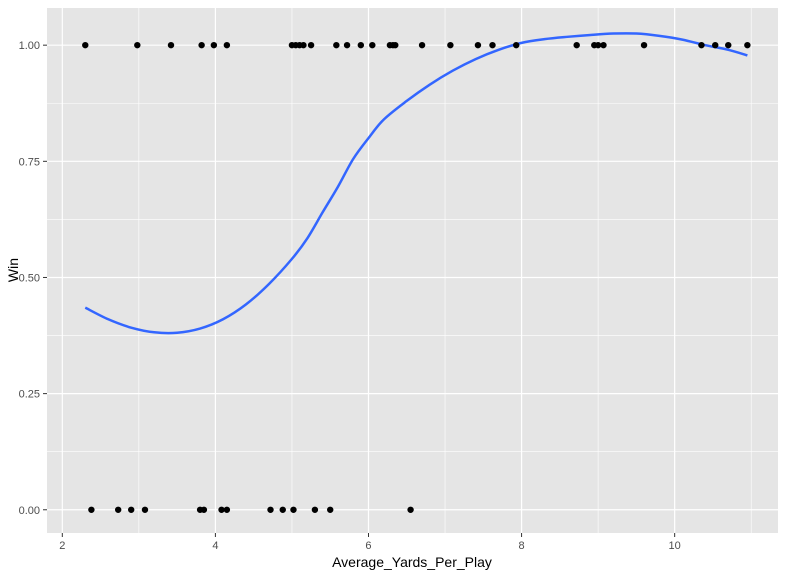  I want to click on y-tick-label: 0.50, so click(29, 278).